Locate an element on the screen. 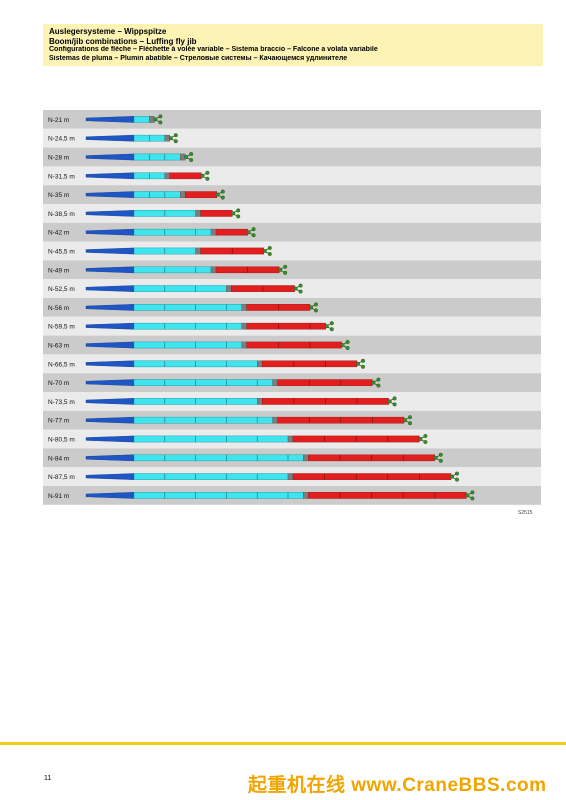 The width and height of the screenshot is (566, 800). drawing-code: S2515 is located at coordinates (525, 513).